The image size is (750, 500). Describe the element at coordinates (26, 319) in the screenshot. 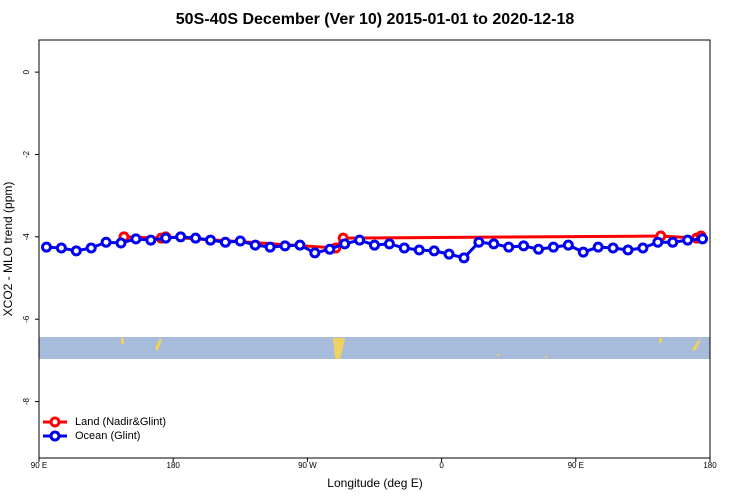

I see `y-tick-label: -6` at that location.